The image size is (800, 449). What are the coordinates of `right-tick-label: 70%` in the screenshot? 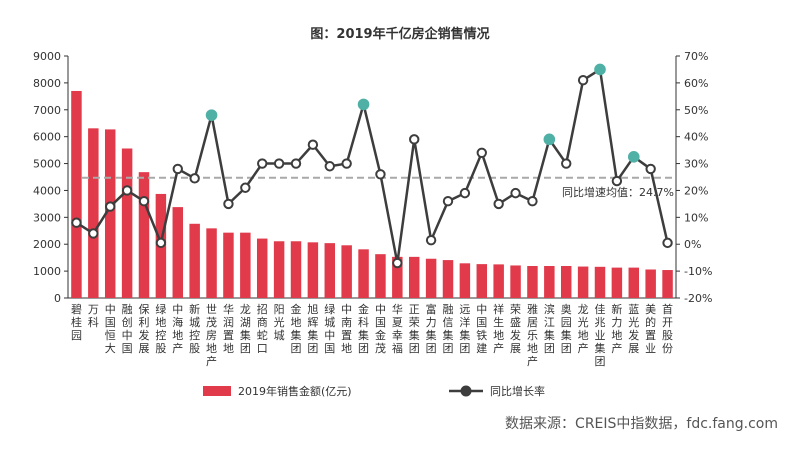 It's located at (696, 56).